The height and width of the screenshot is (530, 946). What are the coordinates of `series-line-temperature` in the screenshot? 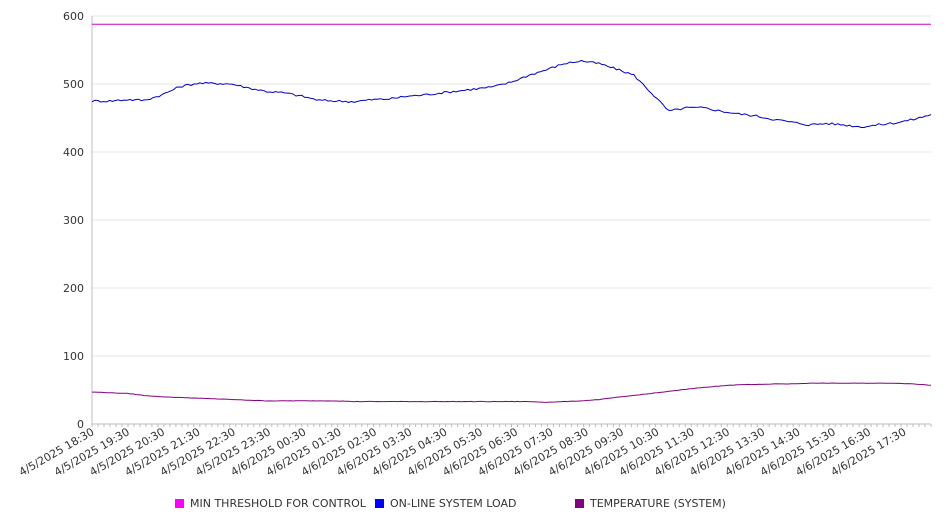 It's located at (512, 392).